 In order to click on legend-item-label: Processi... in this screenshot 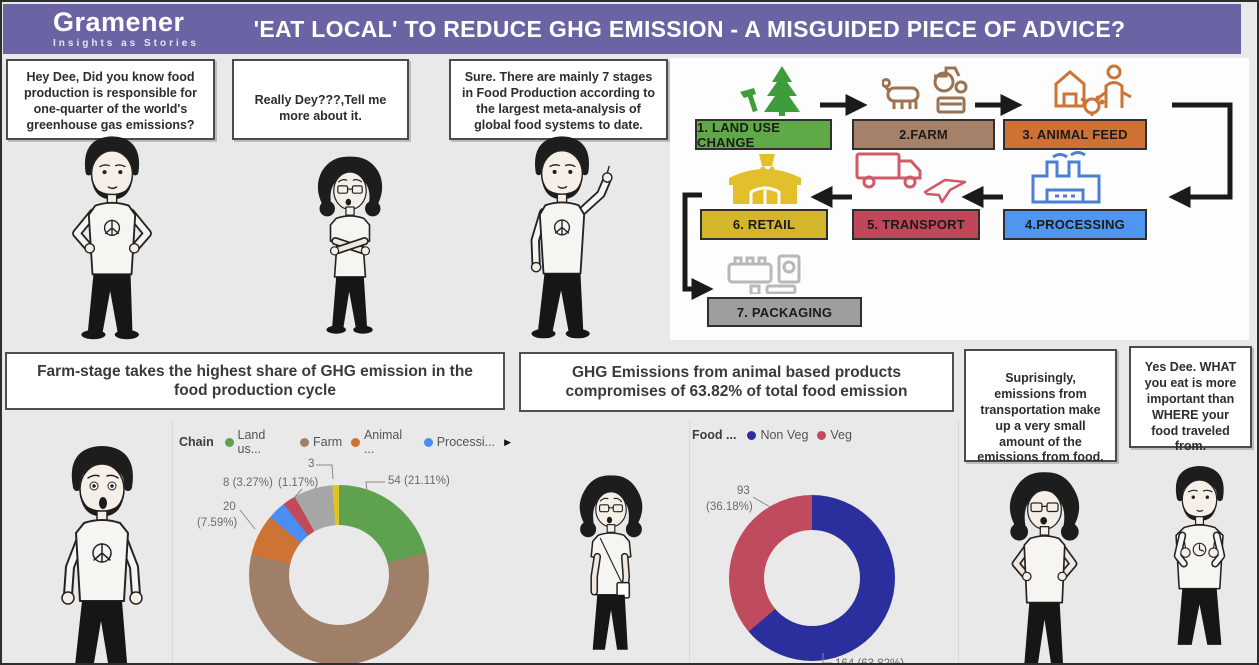, I will do `click(466, 442)`.